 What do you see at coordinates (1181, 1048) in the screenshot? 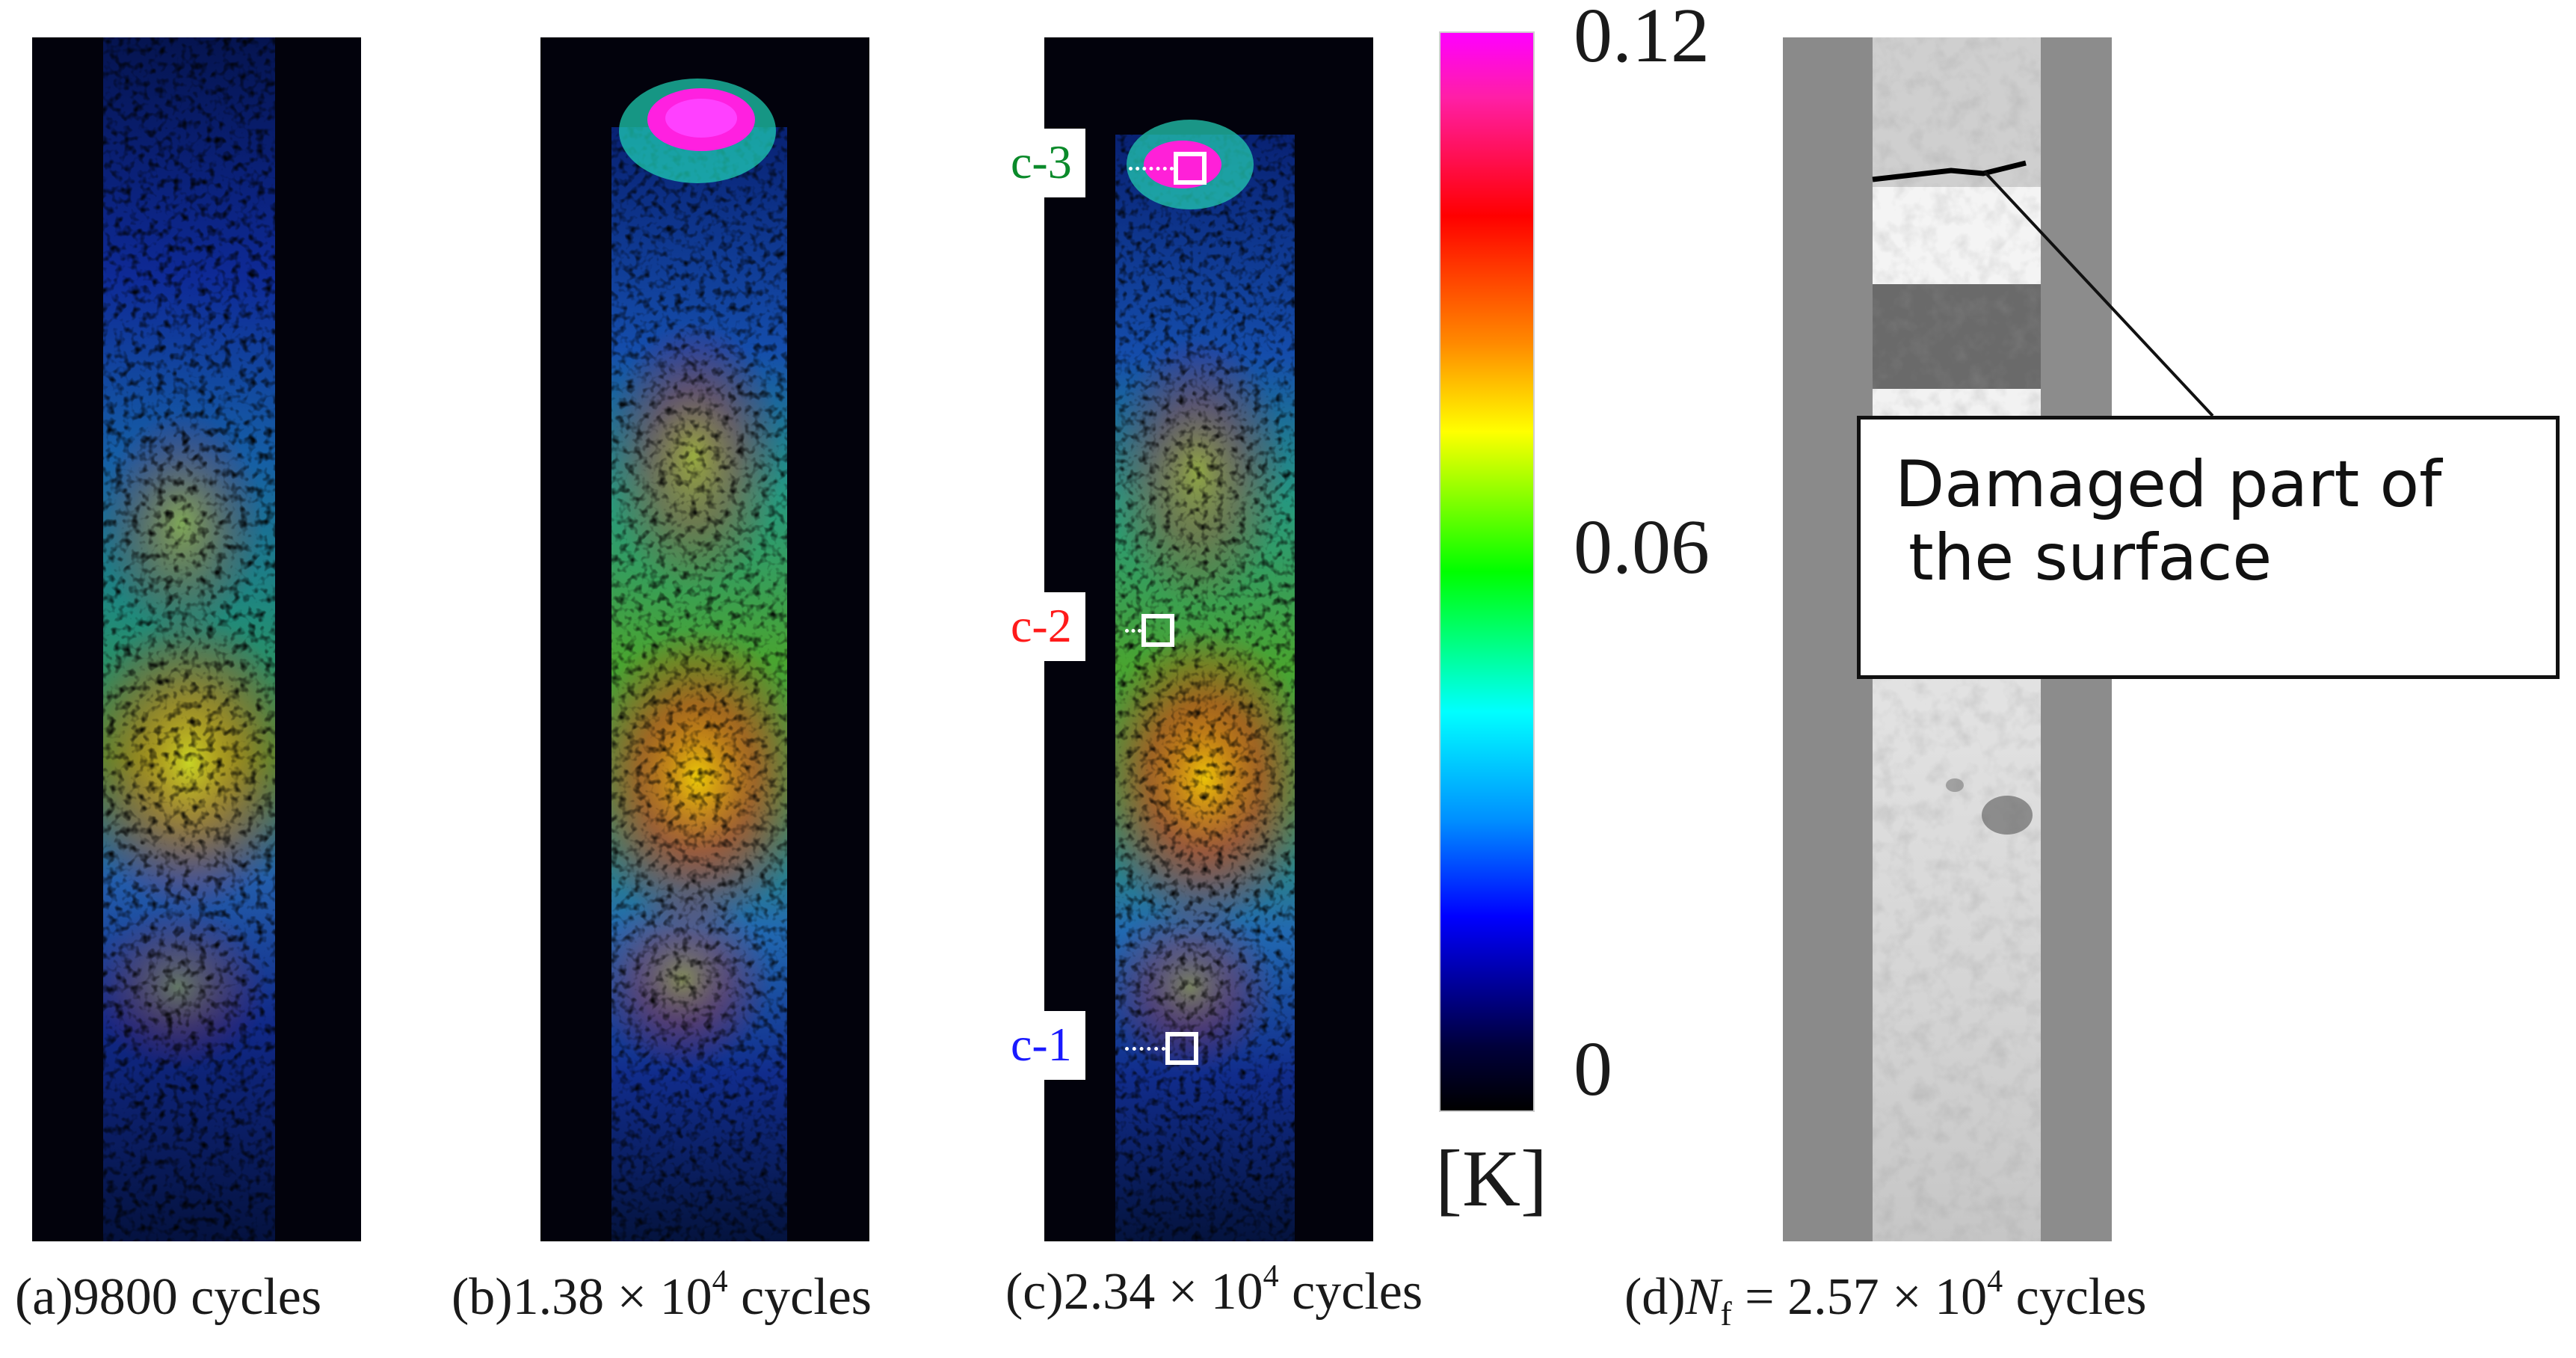
I see `region-box-c1` at bounding box center [1181, 1048].